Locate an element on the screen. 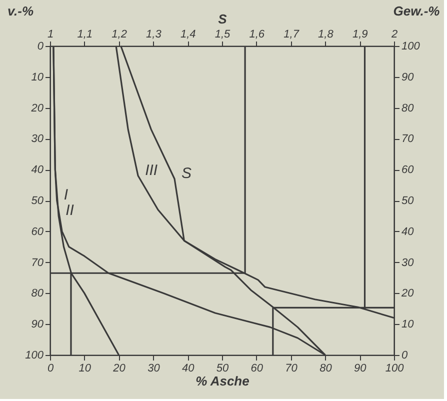 Image resolution: width=447 pixels, height=401 pixels. legend-label: I is located at coordinates (66, 195).